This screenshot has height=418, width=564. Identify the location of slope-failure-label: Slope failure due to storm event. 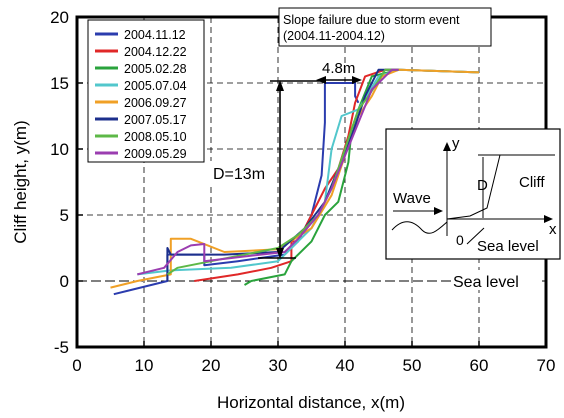
(371, 20).